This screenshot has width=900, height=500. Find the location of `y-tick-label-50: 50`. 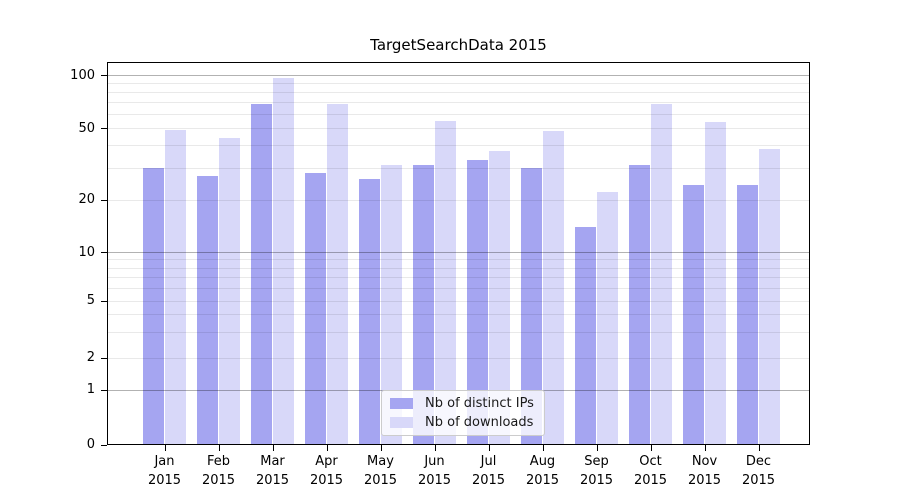

y-tick-label-50: 50 is located at coordinates (86, 128).